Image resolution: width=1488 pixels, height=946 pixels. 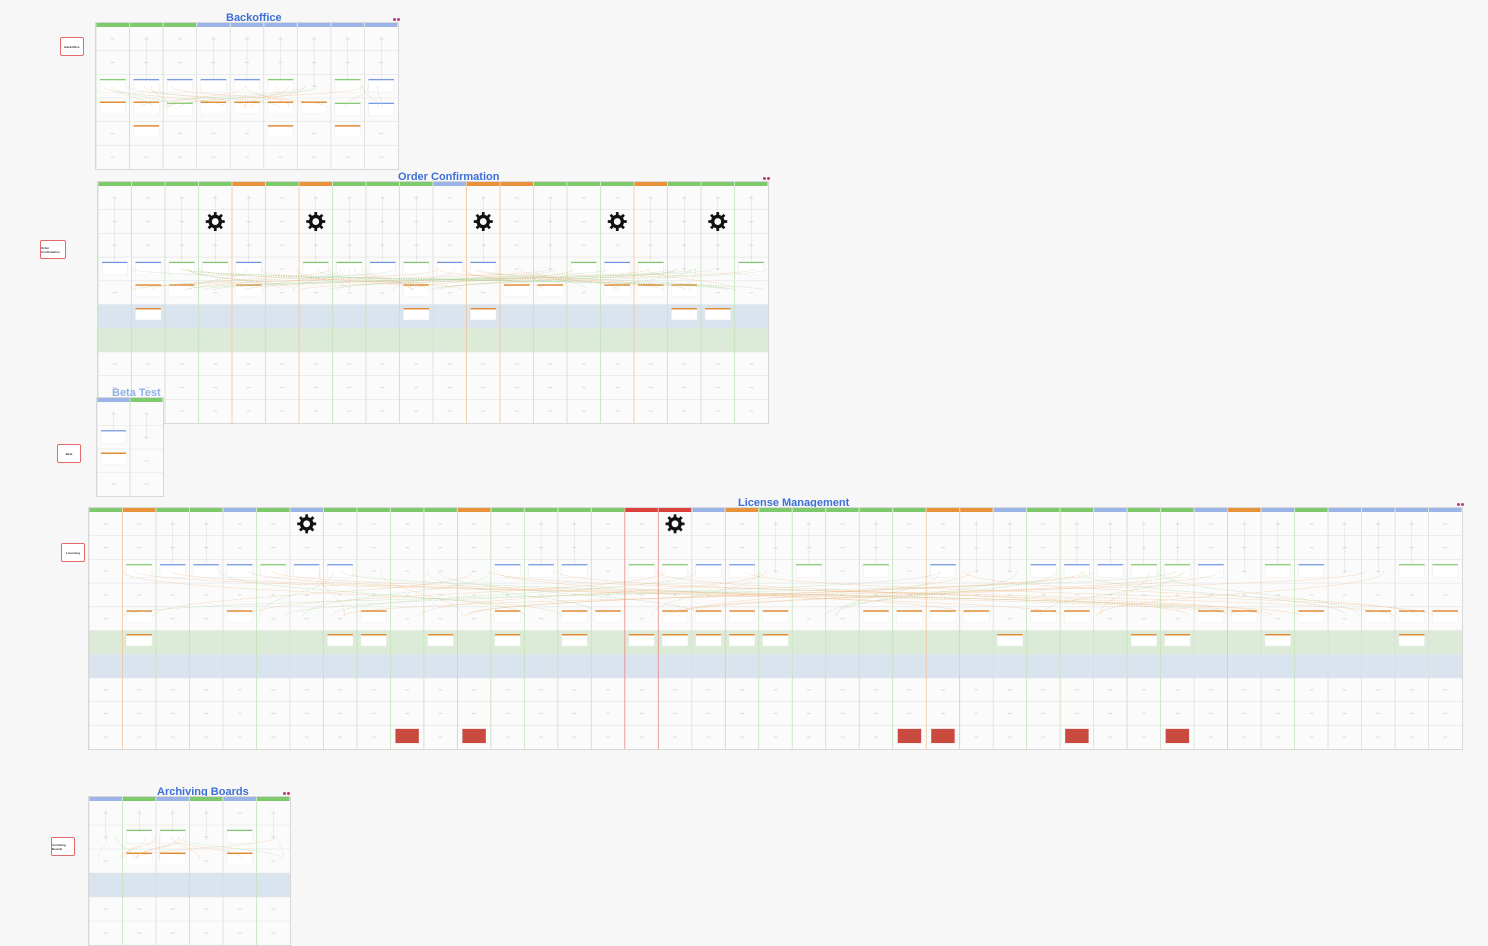 What do you see at coordinates (189, 871) in the screenshot?
I see `board-archiving-boards` at bounding box center [189, 871].